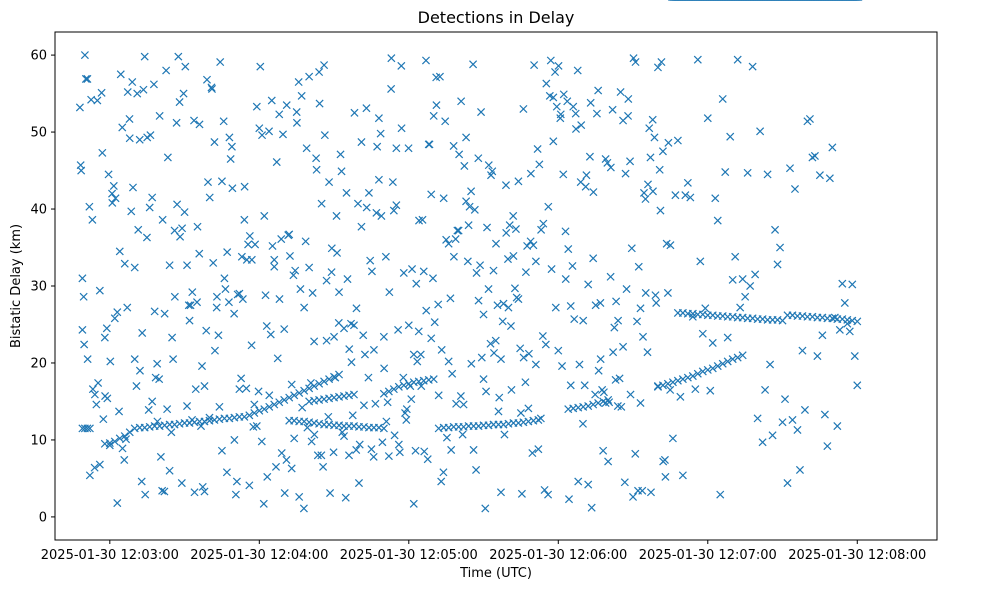  I want to click on y-tick-label: 40, so click(38, 210).